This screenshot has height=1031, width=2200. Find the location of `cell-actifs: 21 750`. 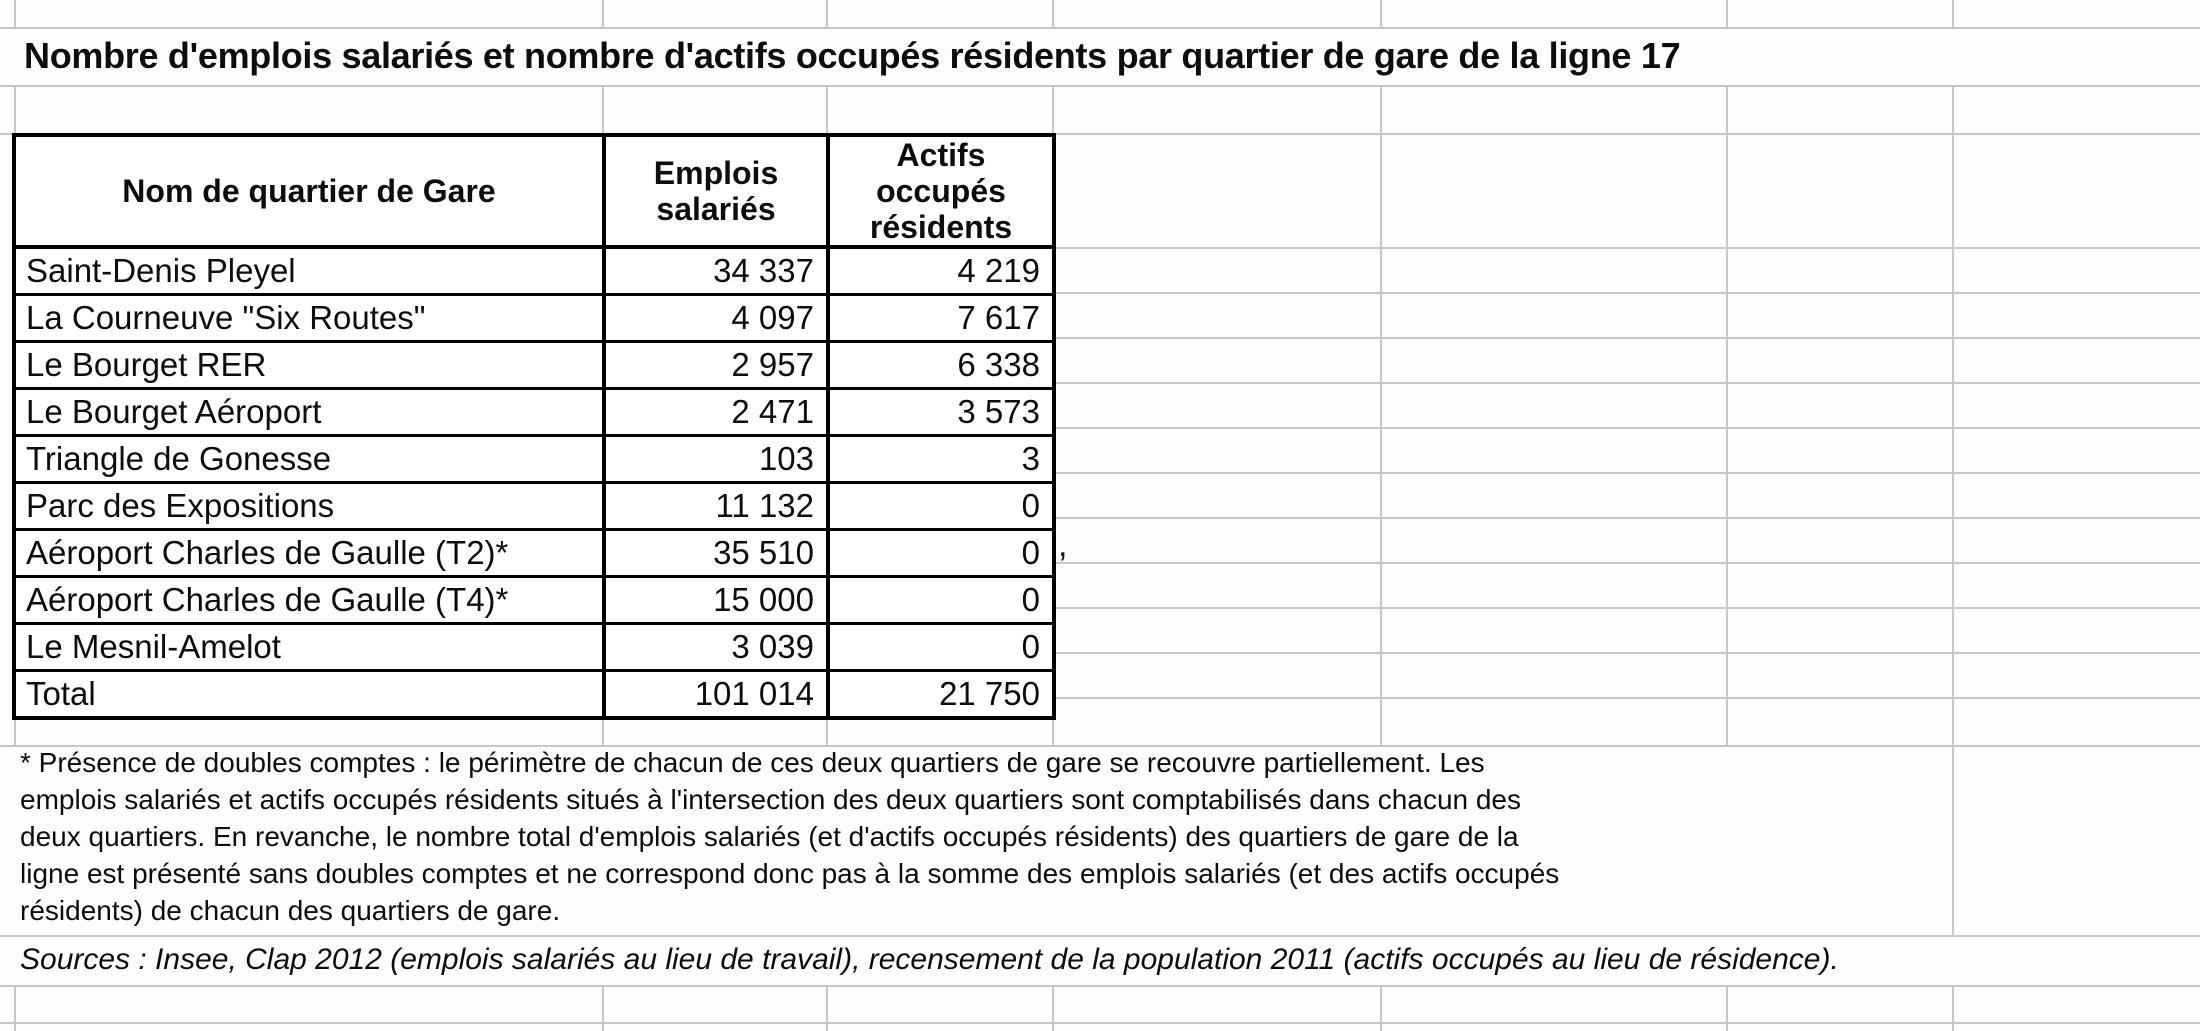

cell-actifs: 21 750 is located at coordinates (941, 694).